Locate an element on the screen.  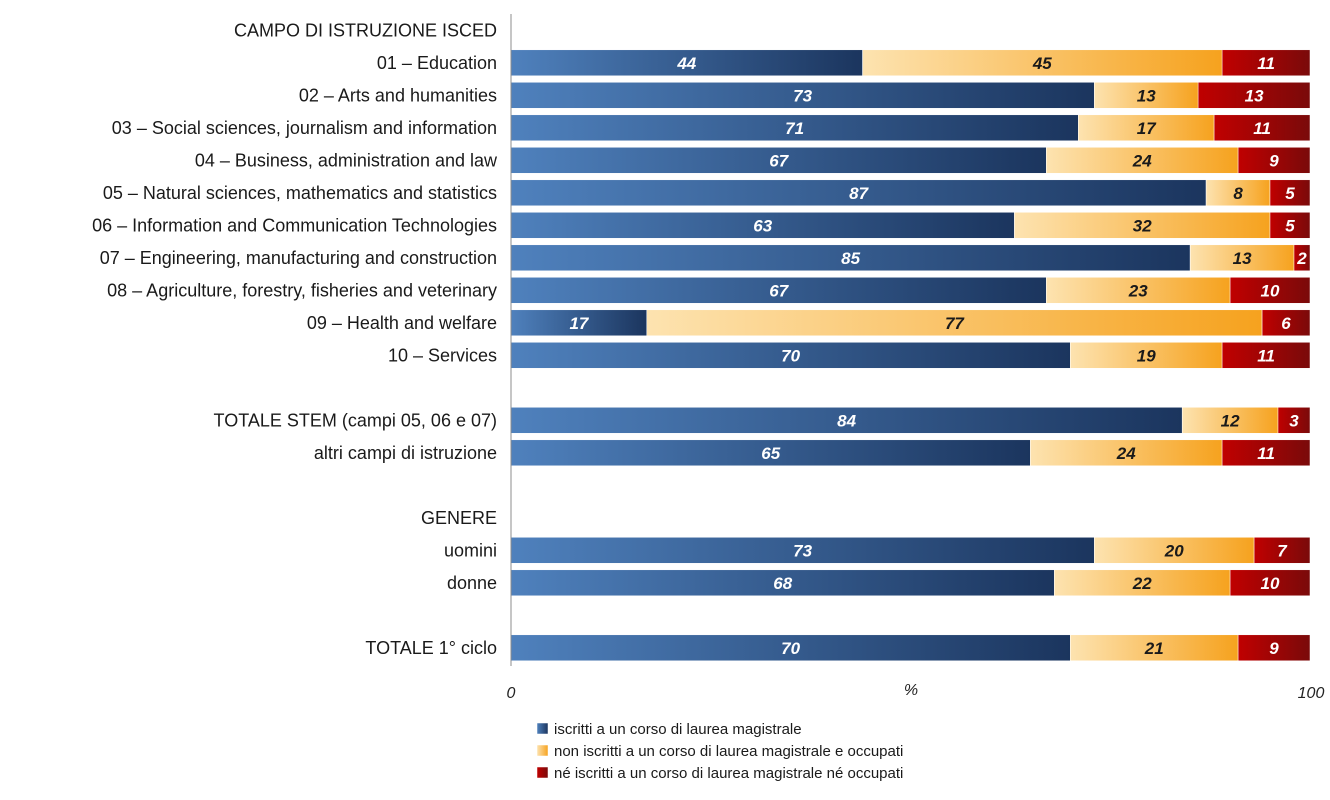
bar-row: 01 – Education 44 45 11 is located at coordinates (844, 63).